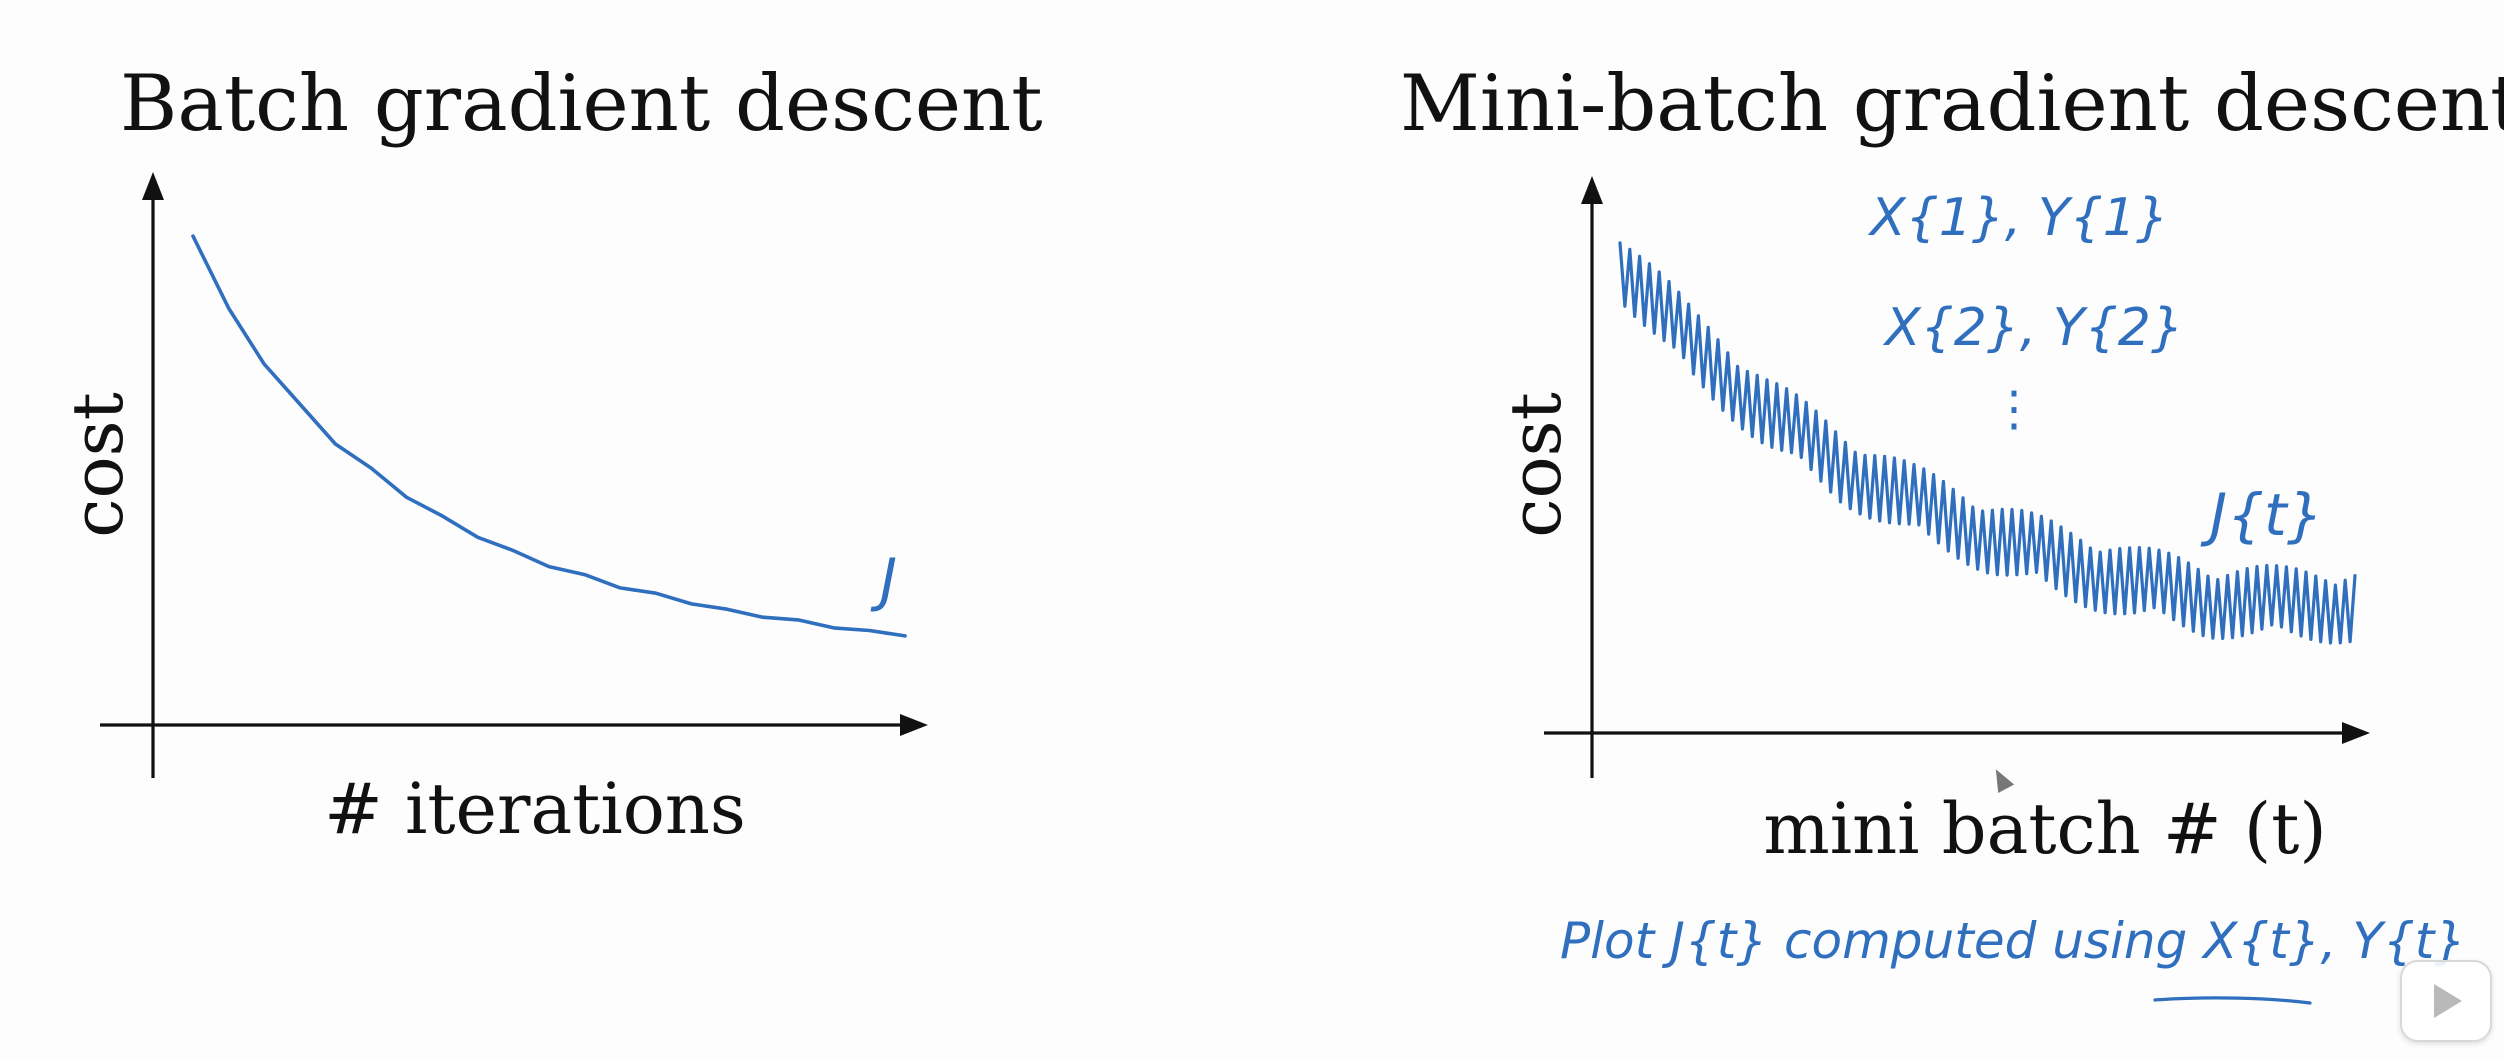 Image resolution: width=2504 pixels, height=1060 pixels. What do you see at coordinates (2013, 941) in the screenshot?
I see `footnote-plot-text: Plot J{t} computed using X{t}, Y{t}` at bounding box center [2013, 941].